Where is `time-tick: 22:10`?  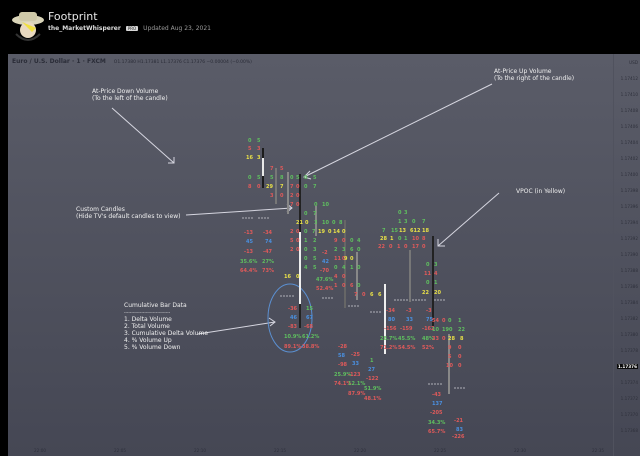 time-tick: 22:10 is located at coordinates (200, 450).